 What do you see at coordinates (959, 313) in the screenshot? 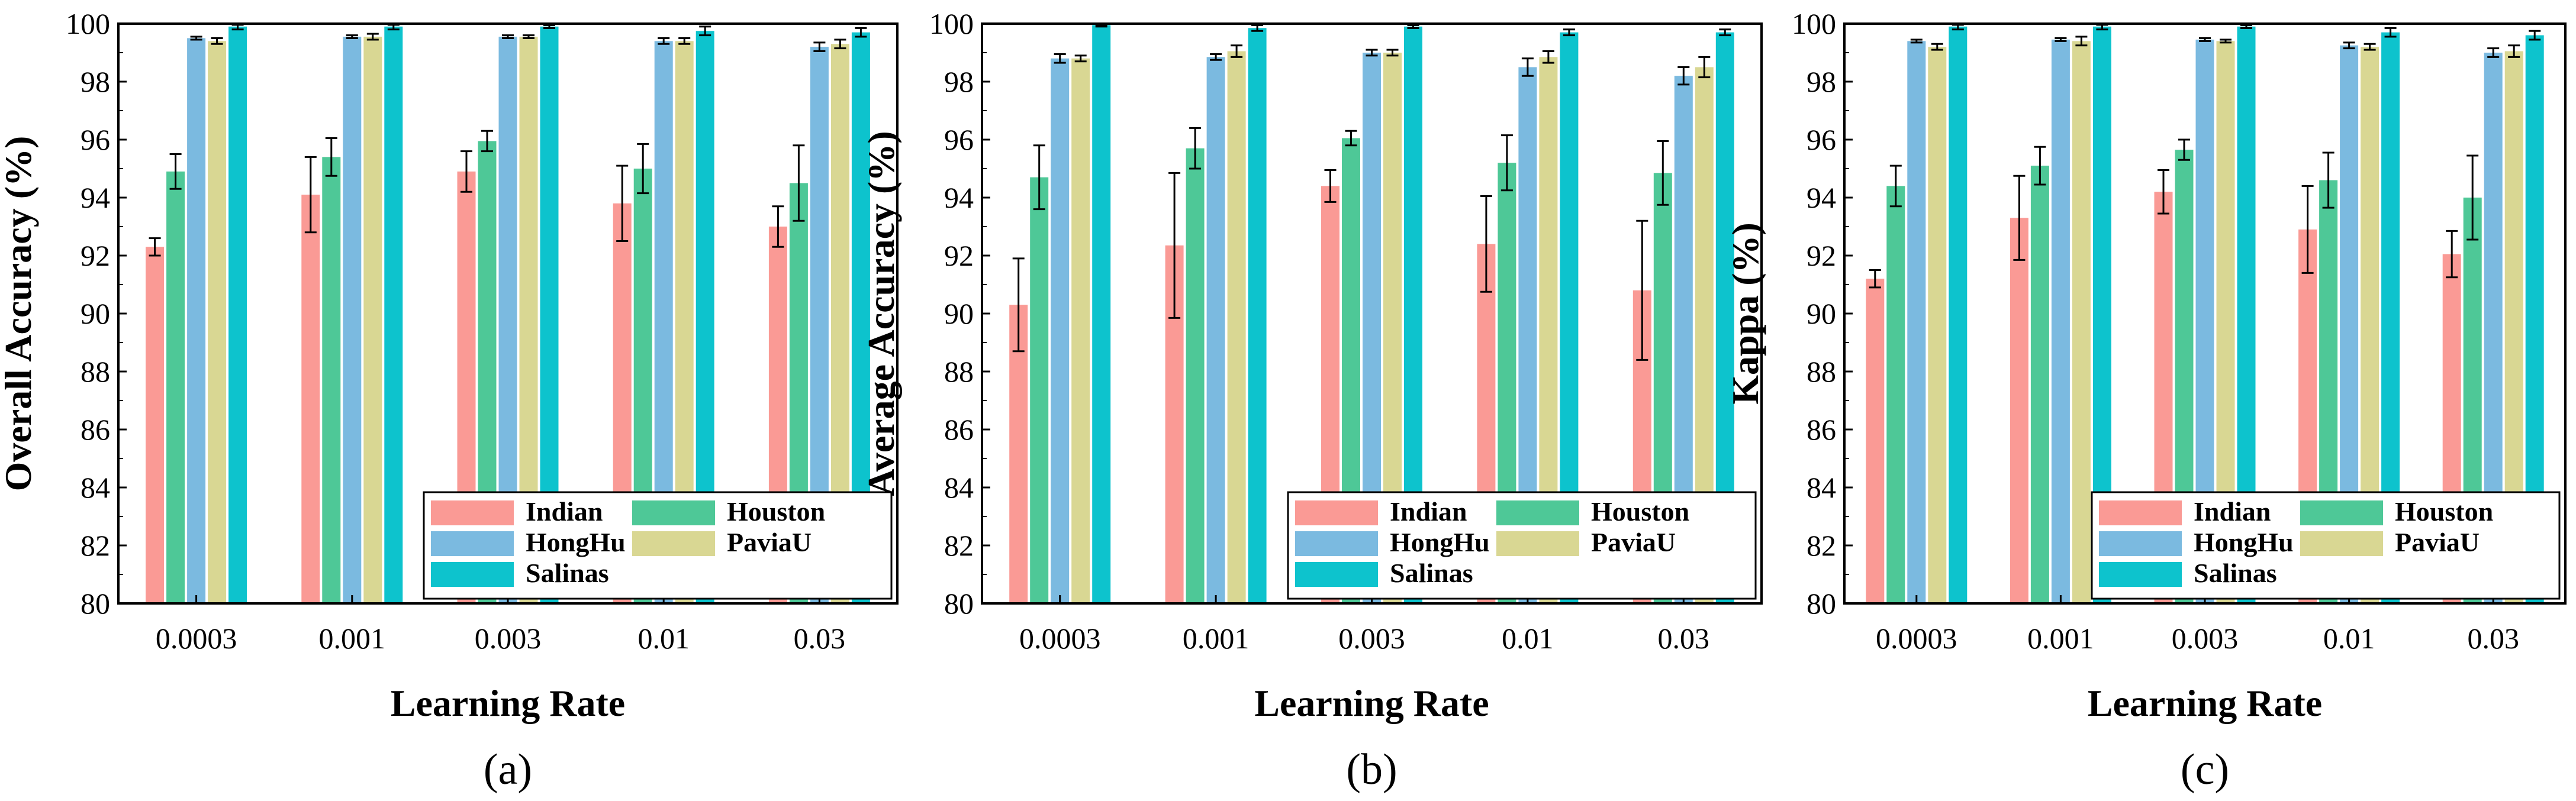
I see `y-tick-label: 90` at bounding box center [959, 313].